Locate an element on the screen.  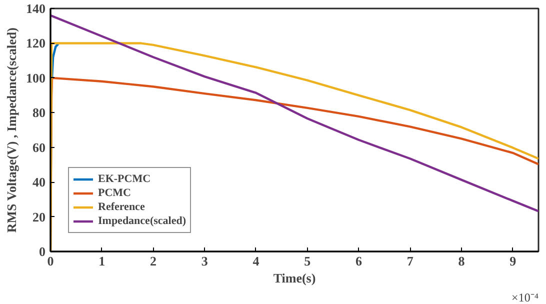
x-tick-label: 4 is located at coordinates (256, 261).